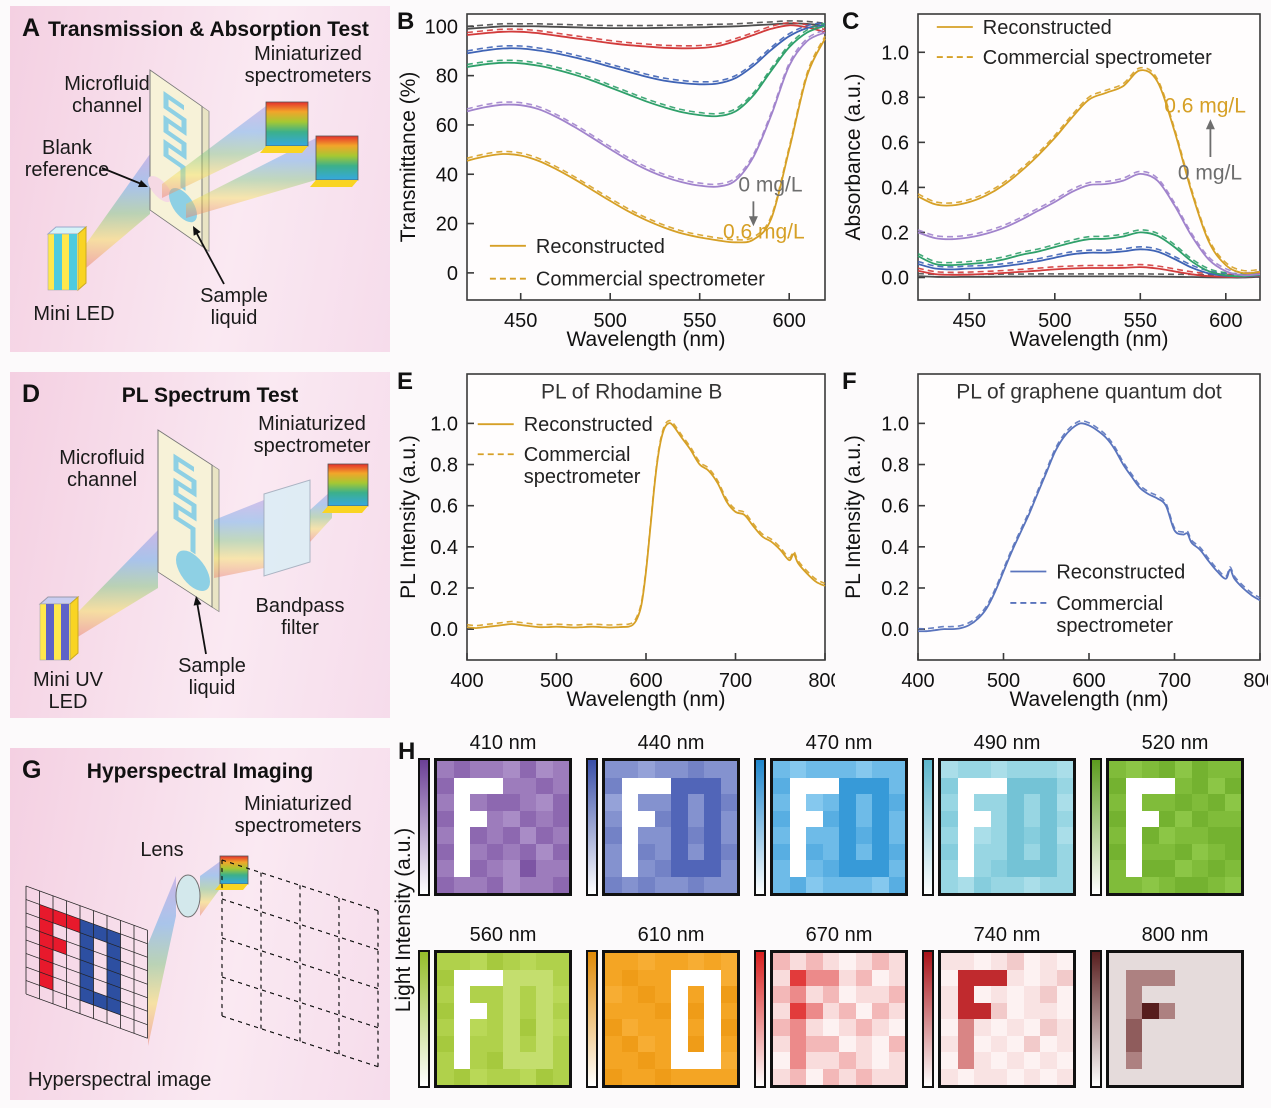  What do you see at coordinates (844, 1006) in the screenshot?
I see `heatmap-row-2: 560 nm 610 nm 670 nm 740 nm 800 nm` at bounding box center [844, 1006].